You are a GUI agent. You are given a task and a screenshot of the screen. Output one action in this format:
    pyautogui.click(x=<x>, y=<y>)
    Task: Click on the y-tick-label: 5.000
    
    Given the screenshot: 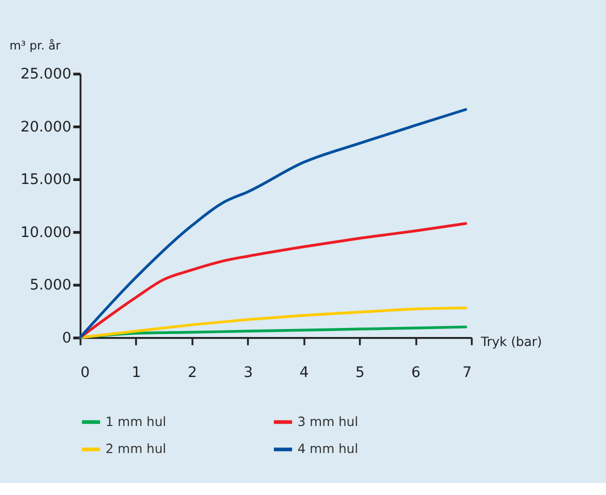 What is the action you would take?
    pyautogui.click(x=51, y=285)
    